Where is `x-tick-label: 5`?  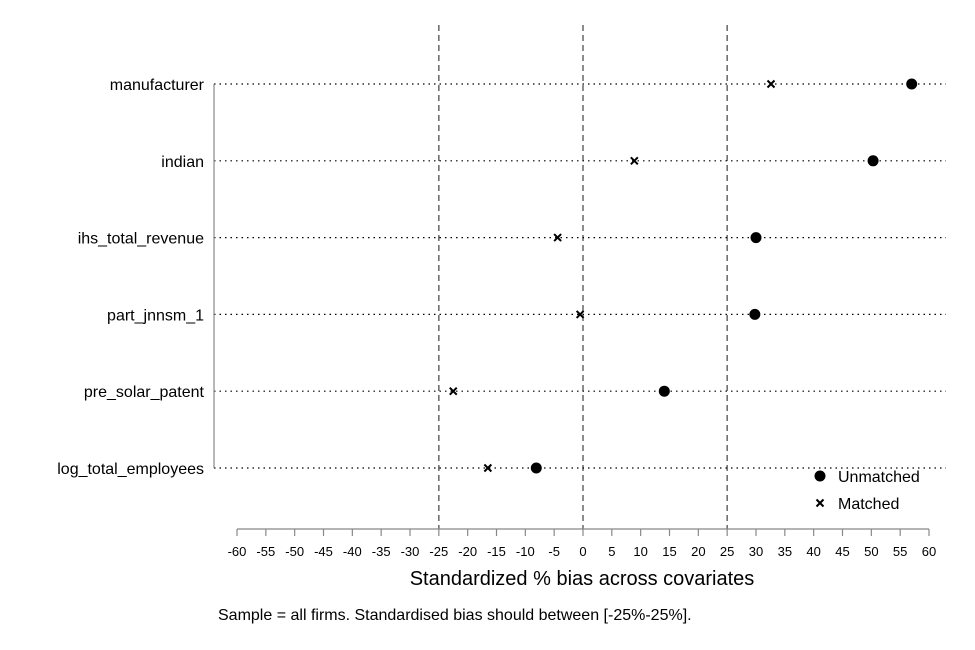 x-tick-label: 5 is located at coordinates (611, 551).